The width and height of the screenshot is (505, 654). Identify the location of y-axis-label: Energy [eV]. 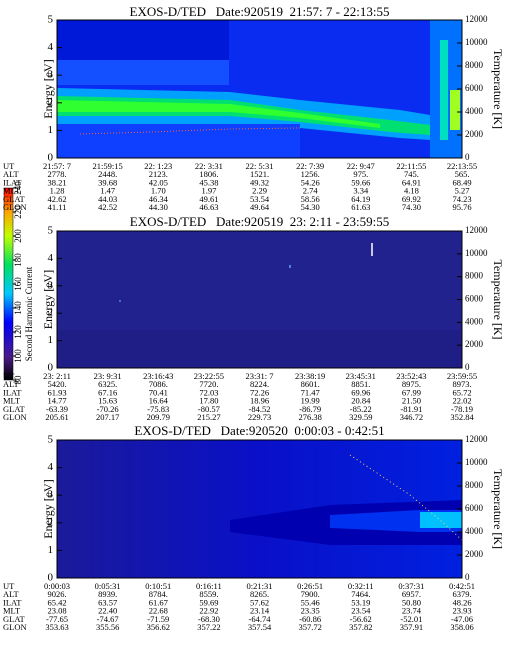
(48, 299).